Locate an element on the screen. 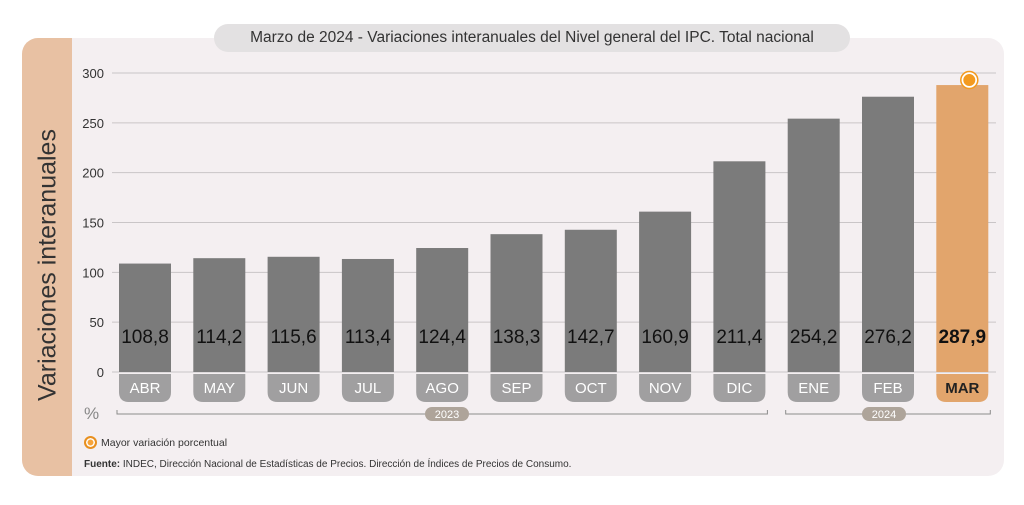 The image size is (1024, 505). max-variation-marker-ring is located at coordinates (969, 80).